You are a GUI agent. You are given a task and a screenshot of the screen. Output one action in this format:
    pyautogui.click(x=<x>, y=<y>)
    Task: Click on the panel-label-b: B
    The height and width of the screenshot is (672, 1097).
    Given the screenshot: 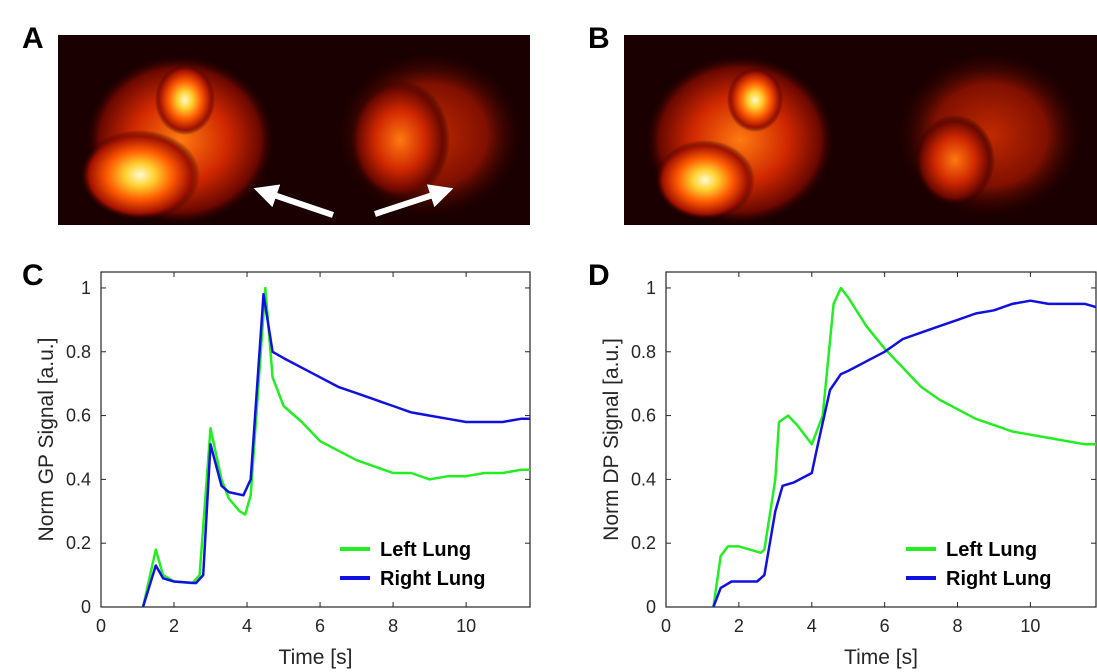 What is the action you would take?
    pyautogui.click(x=599, y=38)
    